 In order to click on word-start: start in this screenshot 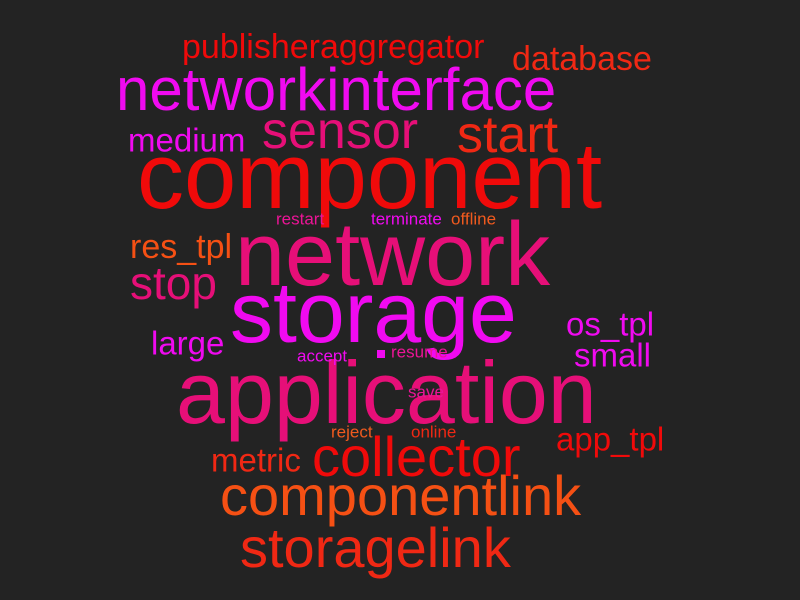, I will do `click(508, 135)`.